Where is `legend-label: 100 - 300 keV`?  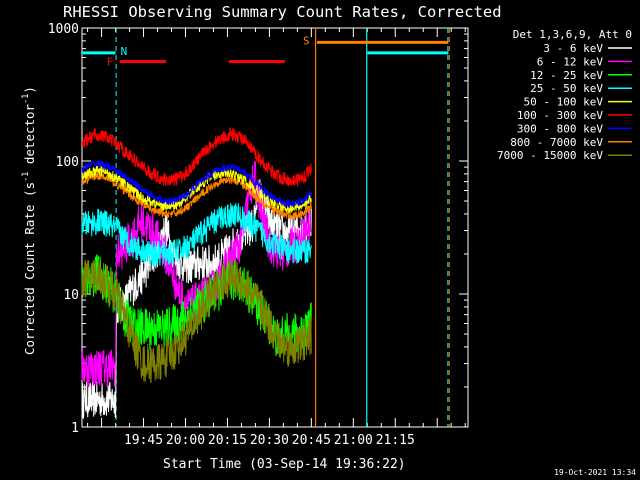 legend-label: 100 - 300 keV is located at coordinates (560, 115).